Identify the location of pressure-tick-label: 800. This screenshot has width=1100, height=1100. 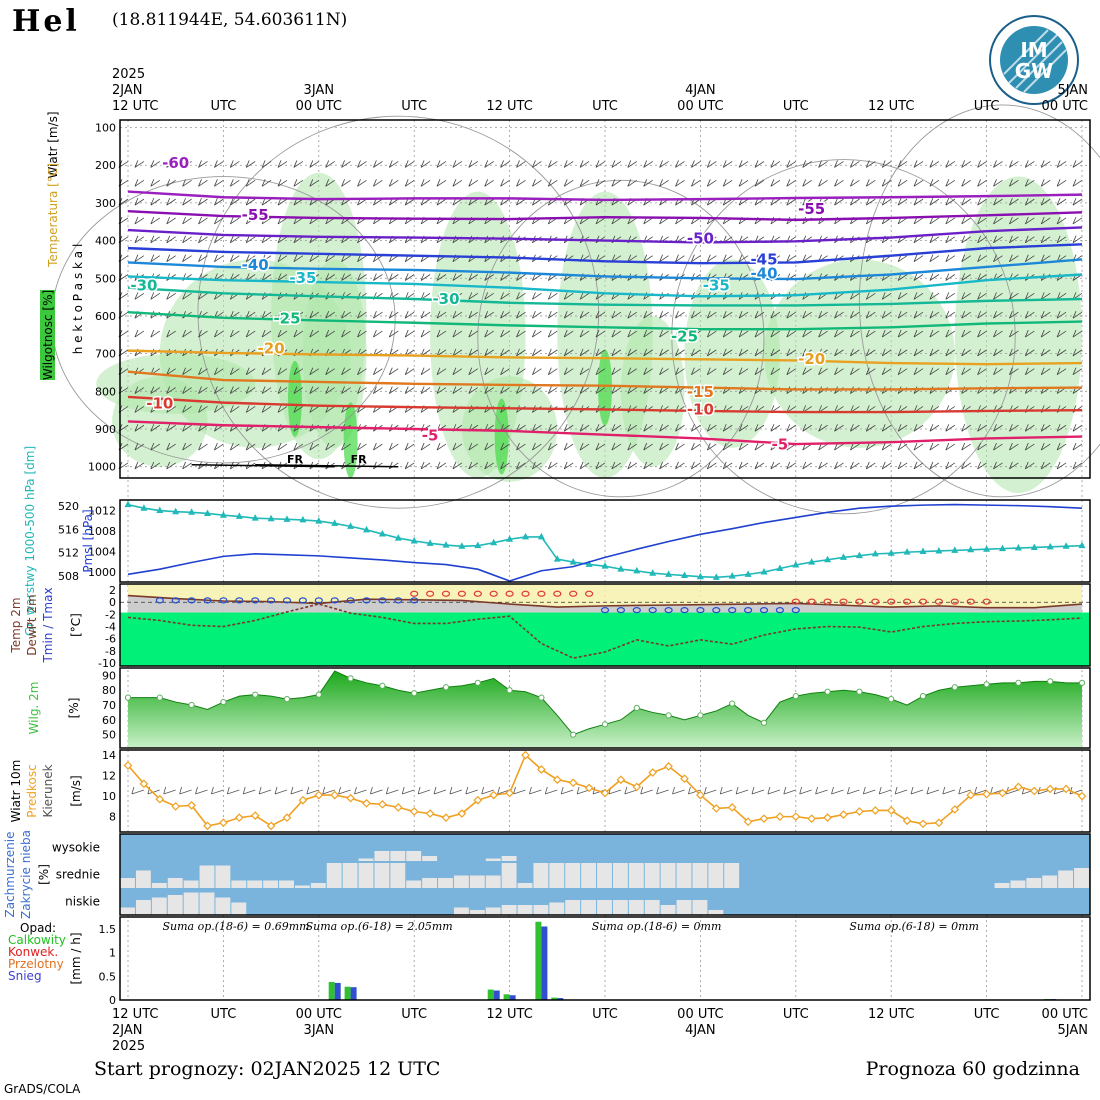
(105, 391).